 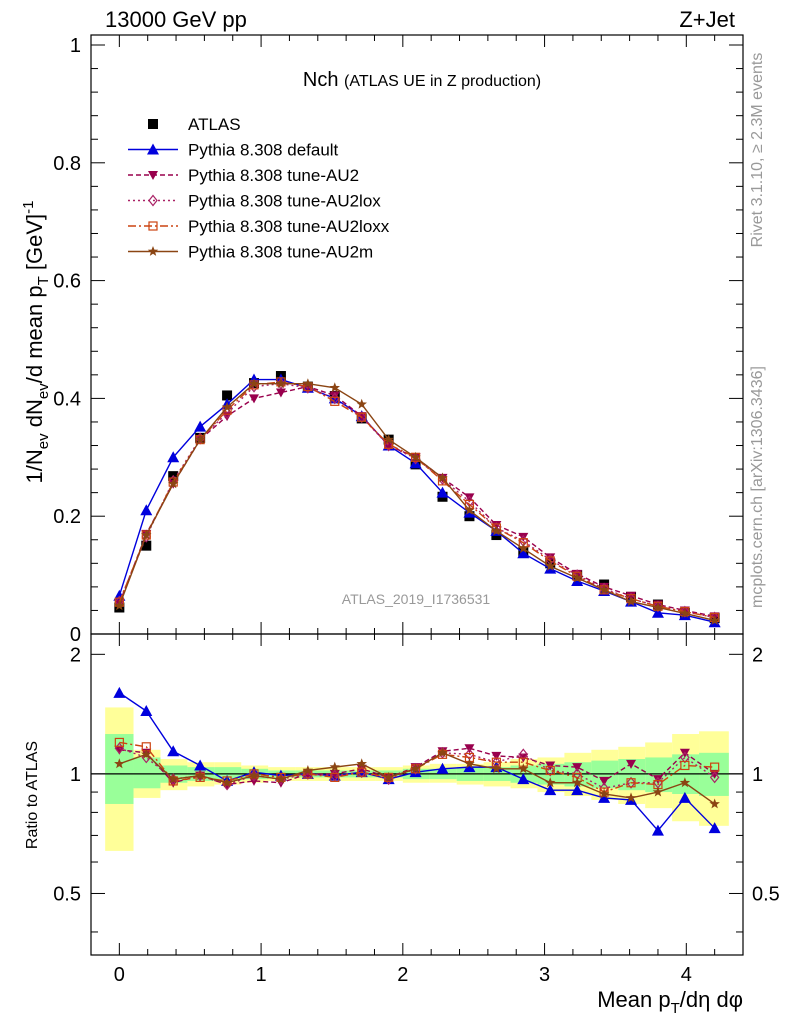 I want to click on x-tick-label: 4, so click(x=686, y=975).